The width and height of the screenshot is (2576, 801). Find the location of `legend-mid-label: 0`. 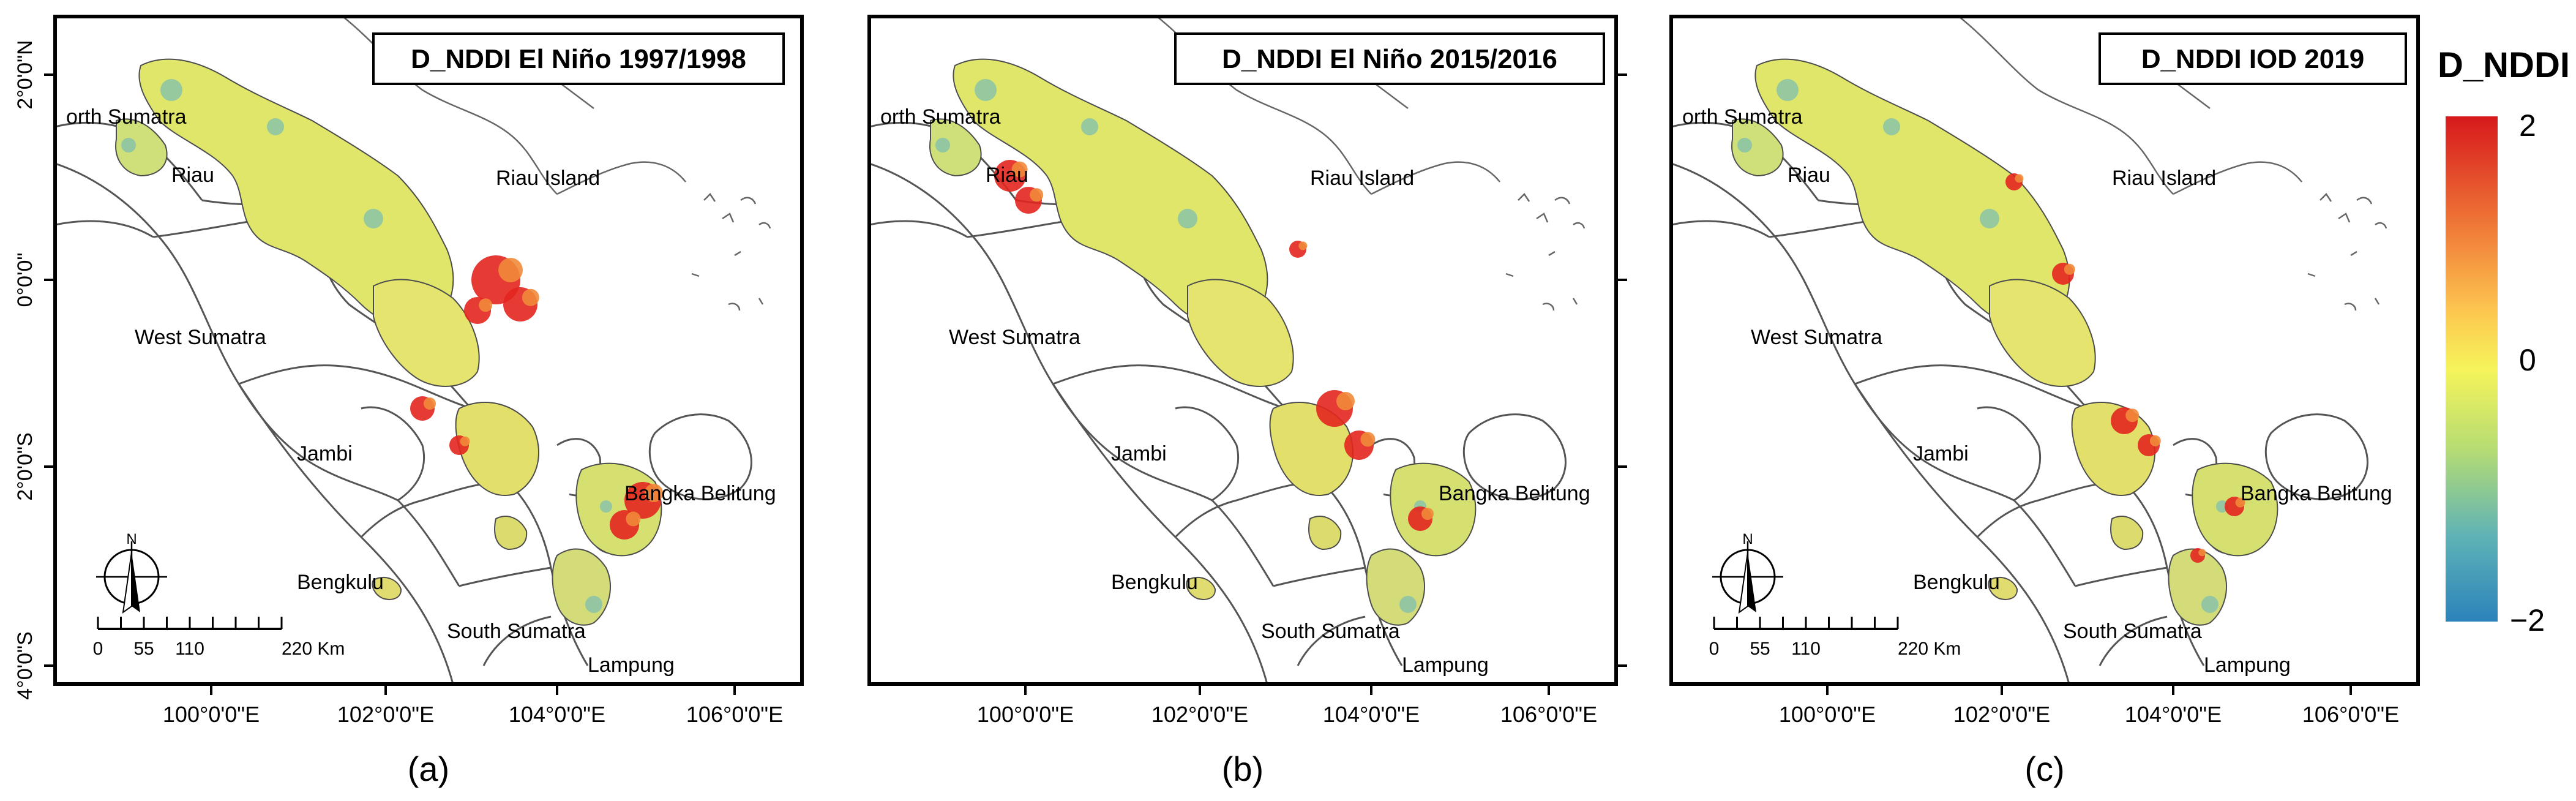

legend-mid-label: 0 is located at coordinates (2527, 360).